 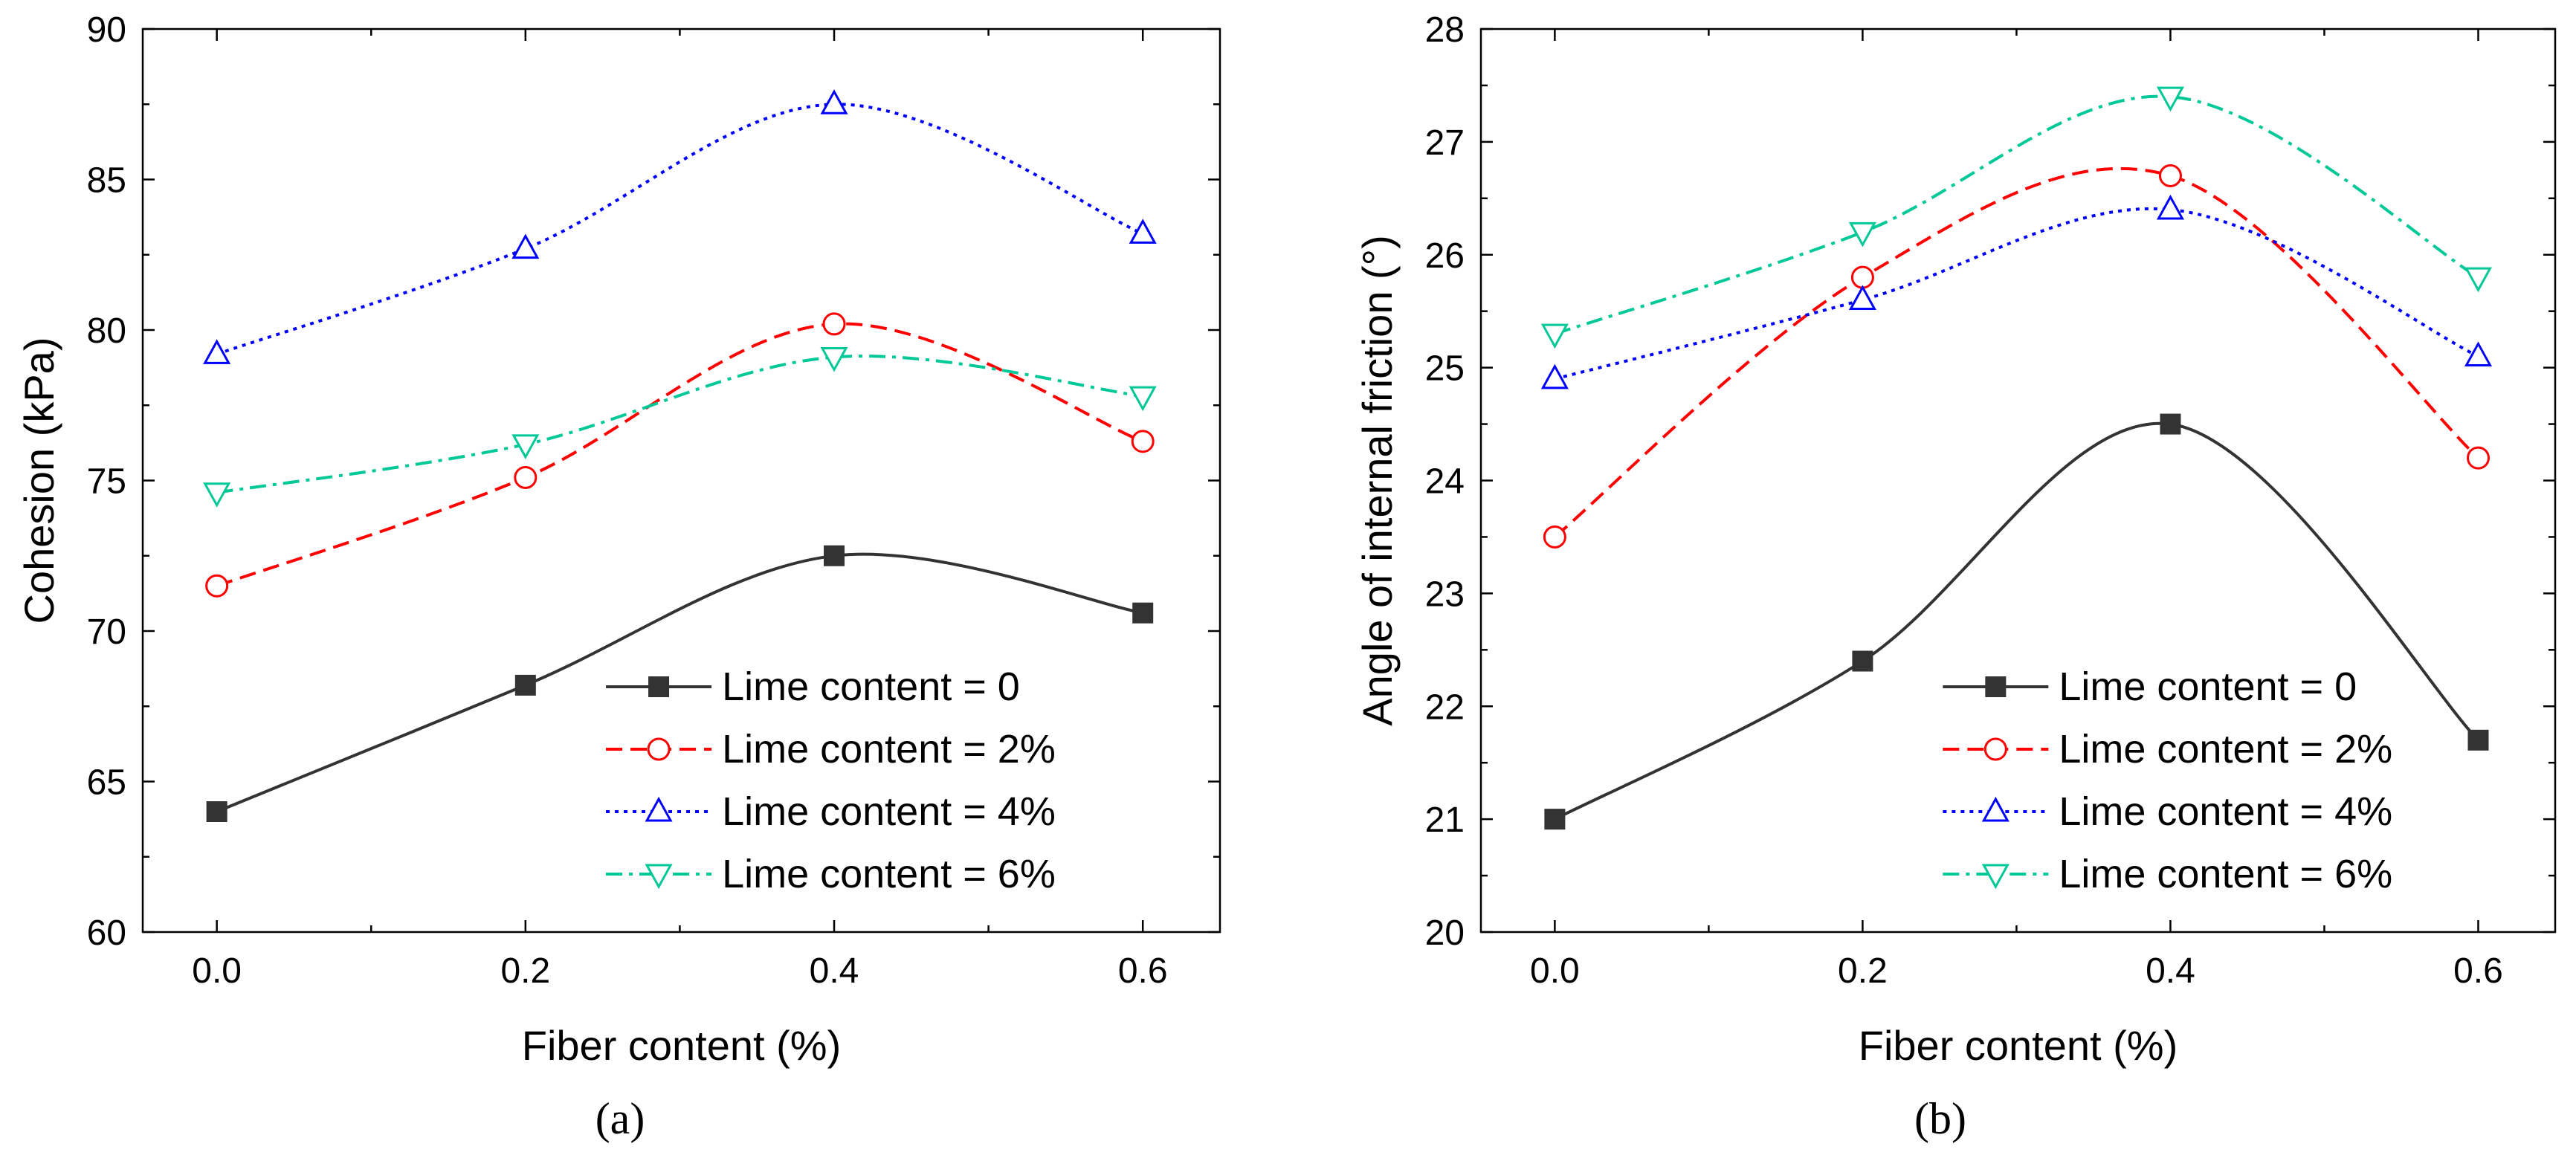 I want to click on y-tick-label: 22, so click(x=1445, y=707).